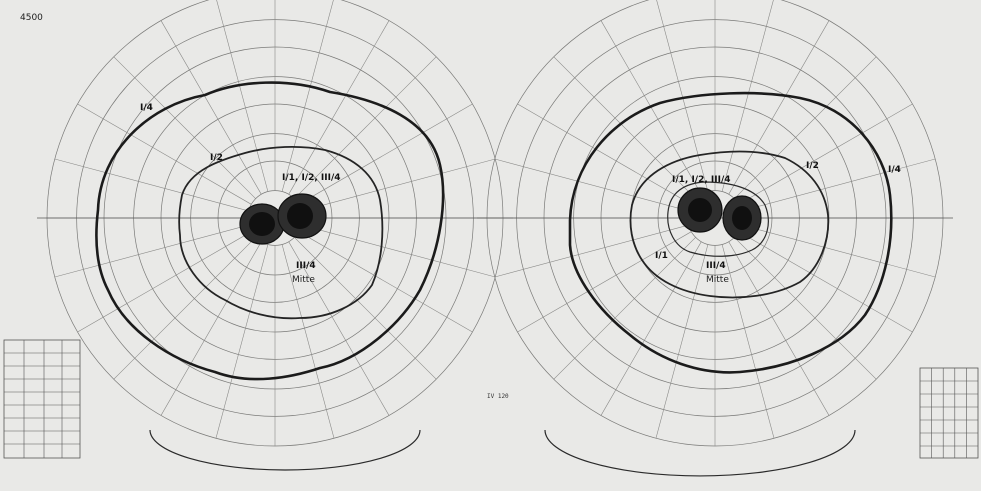 Image resolution: width=981 pixels, height=491 pixels. What do you see at coordinates (661, 256) in the screenshot?
I see `right-isopter-label-inner: I/1` at bounding box center [661, 256].